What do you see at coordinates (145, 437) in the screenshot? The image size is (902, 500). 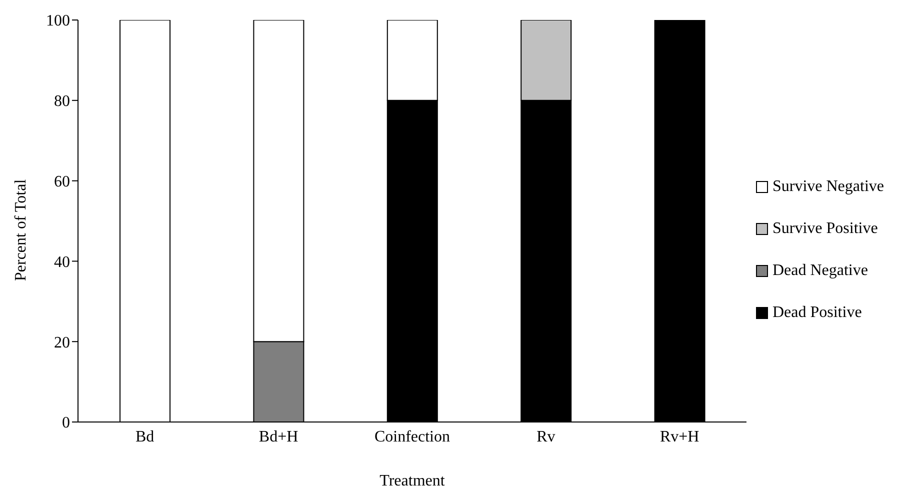 I see `x-tick-label: Bd` at bounding box center [145, 437].